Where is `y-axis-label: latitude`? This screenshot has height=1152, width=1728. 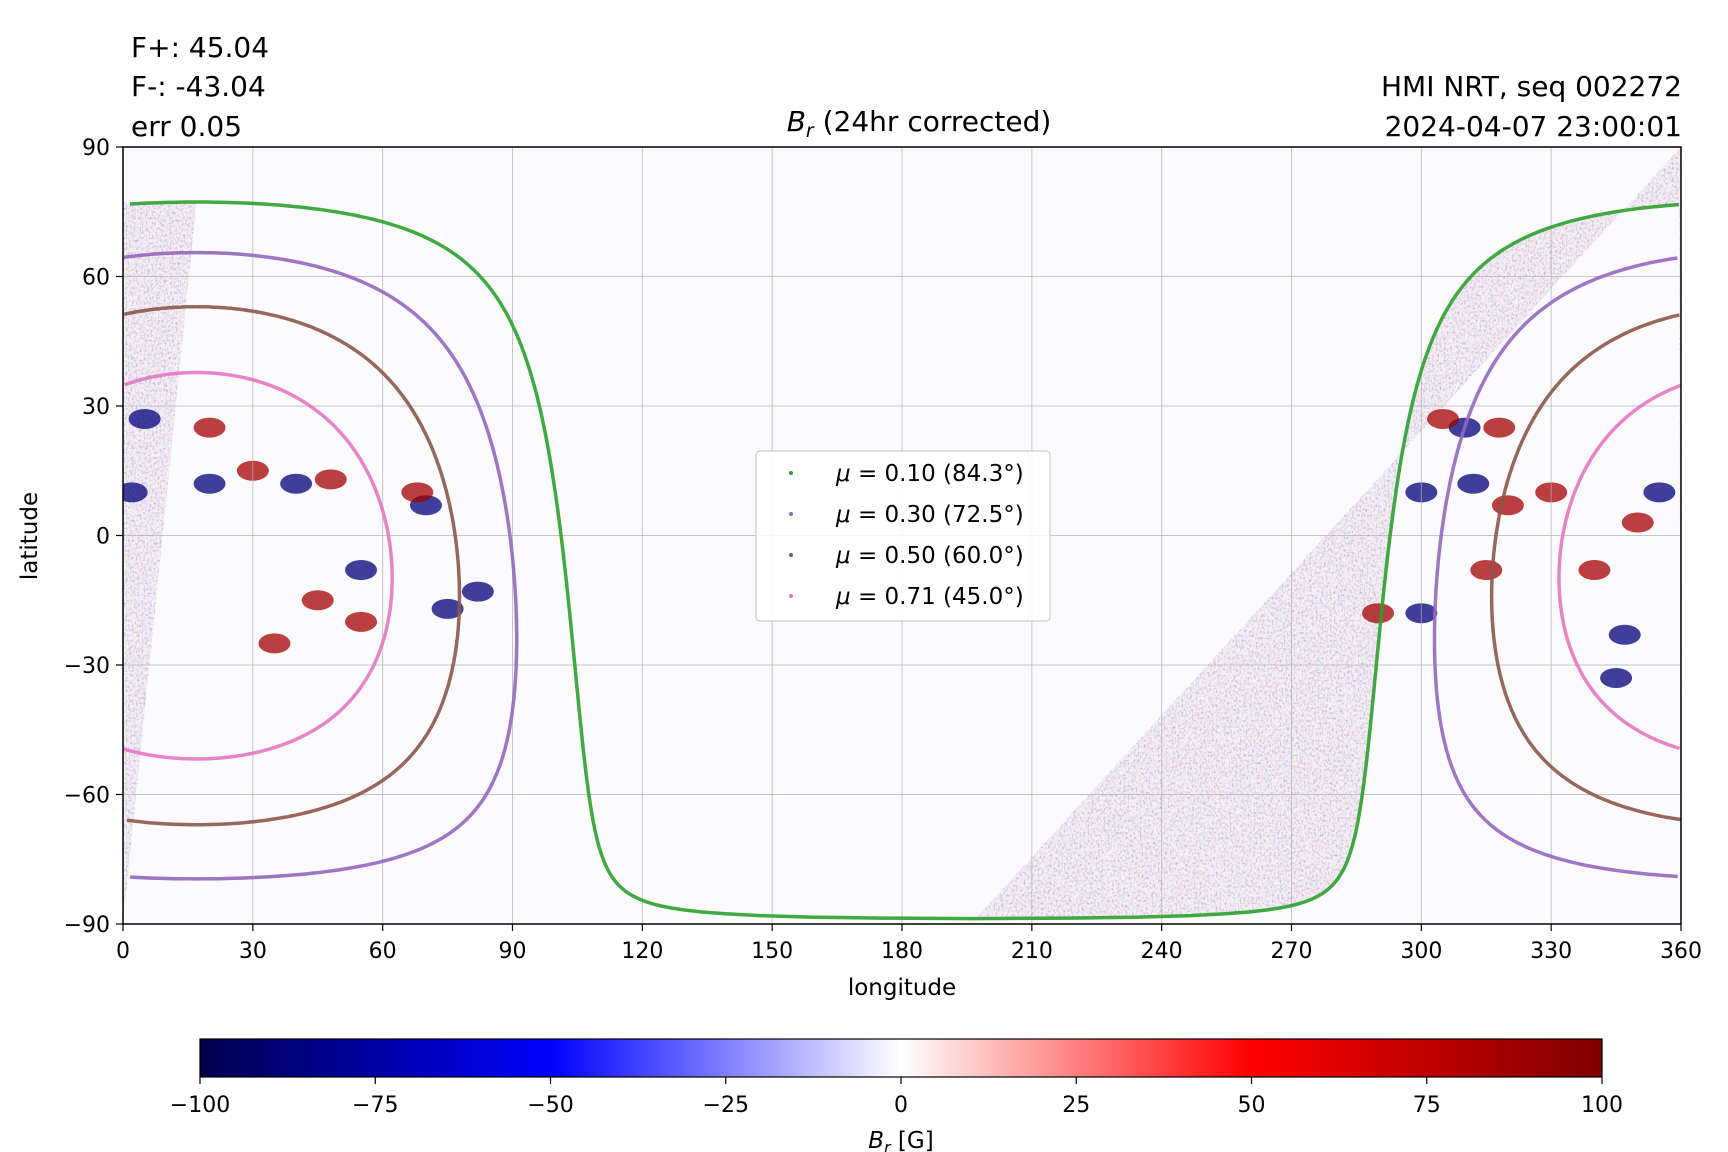 y-axis-label: latitude is located at coordinates (30, 536).